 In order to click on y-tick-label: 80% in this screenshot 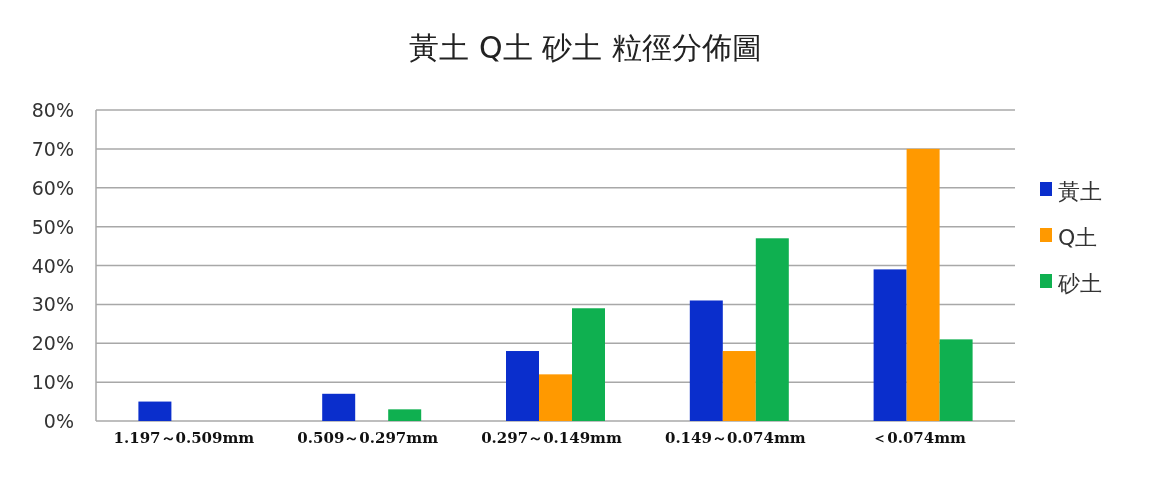, I will do `click(52, 110)`.